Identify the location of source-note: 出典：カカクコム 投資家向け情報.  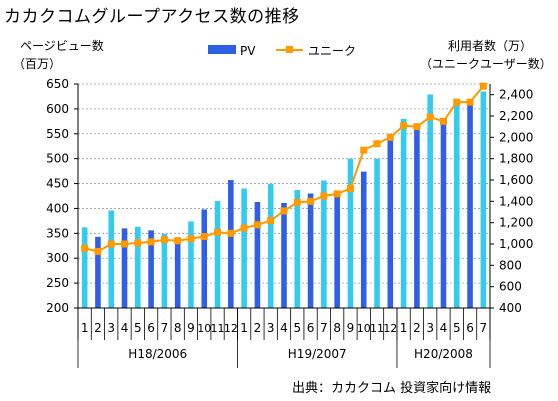
(392, 388).